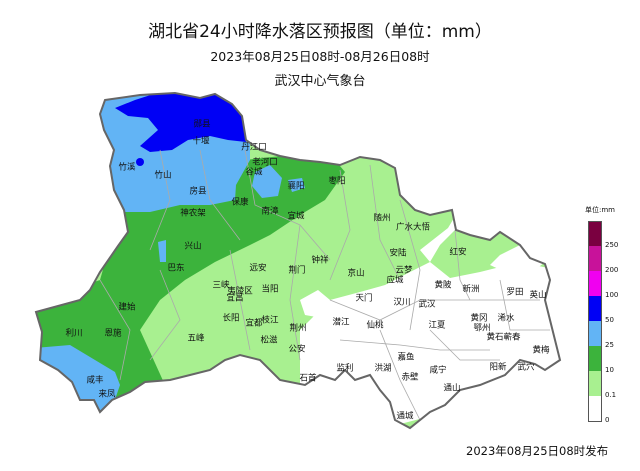 This screenshot has height=471, width=640. Describe the element at coordinates (512, 337) in the screenshot. I see `city-label: 蕲春` at that location.